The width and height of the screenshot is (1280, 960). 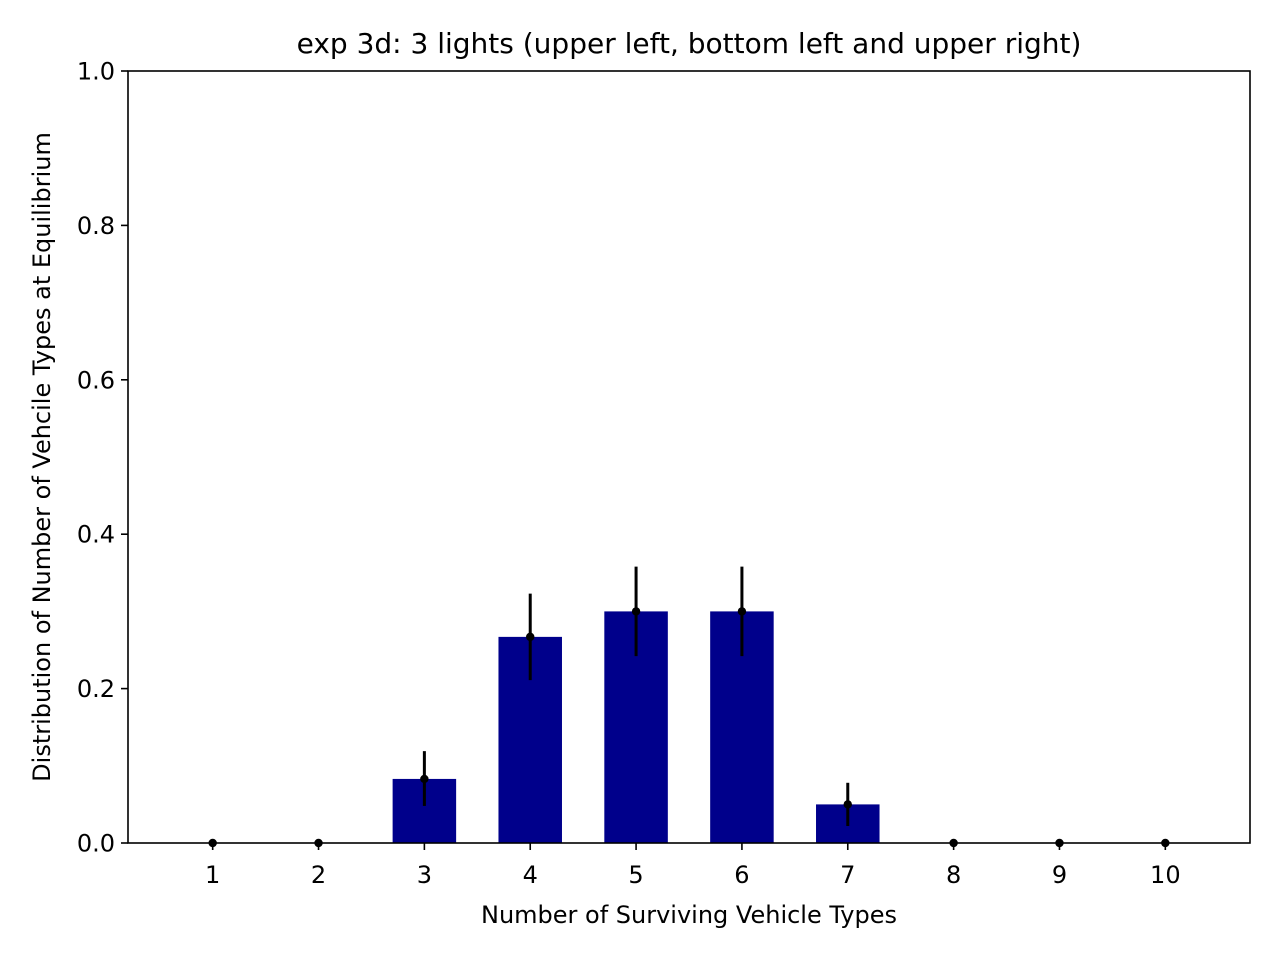 What do you see at coordinates (96, 380) in the screenshot?
I see `y-tick-label-0.6: 0.6` at bounding box center [96, 380].